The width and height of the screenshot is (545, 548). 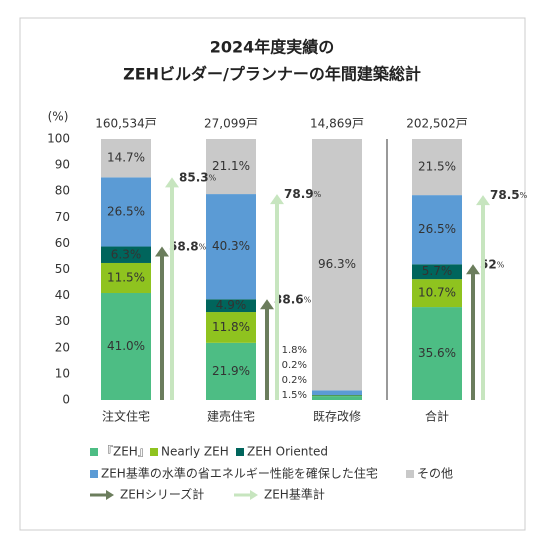 I want to click on legend-label: その他, so click(x=435, y=474).